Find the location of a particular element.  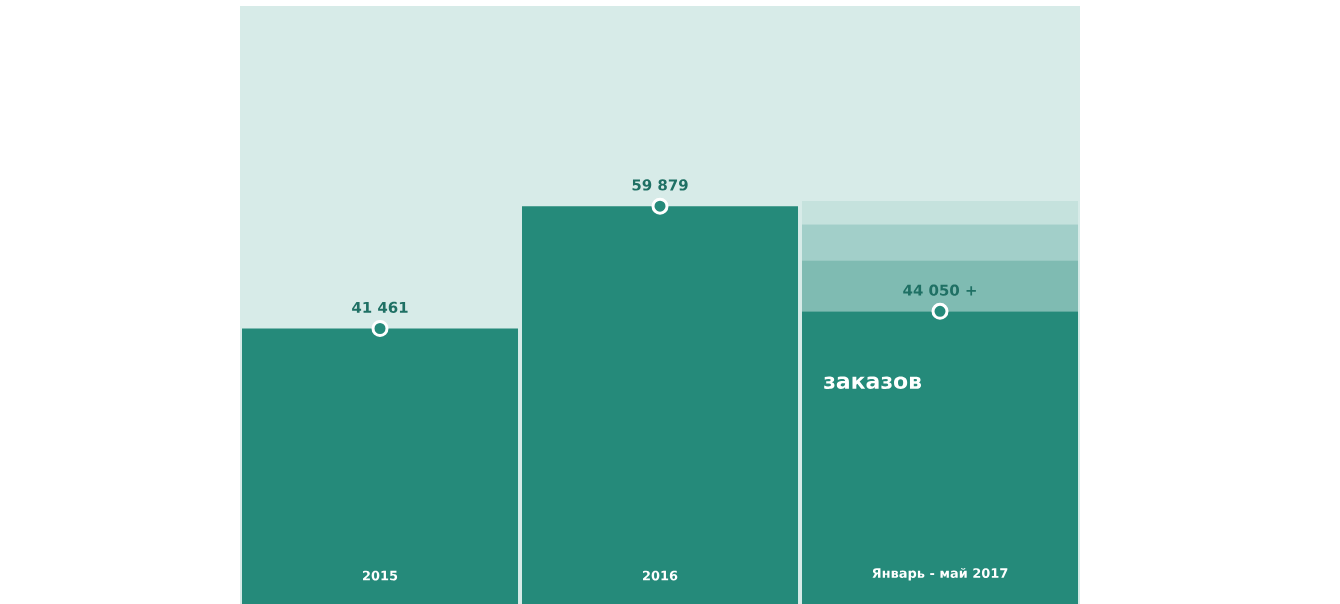

x-tick-label: 2016 is located at coordinates (660, 575).